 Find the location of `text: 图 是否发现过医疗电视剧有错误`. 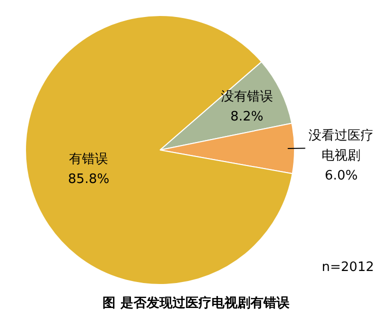

text: 图 是否发现过医疗电视剧有错误 is located at coordinates (196, 303).